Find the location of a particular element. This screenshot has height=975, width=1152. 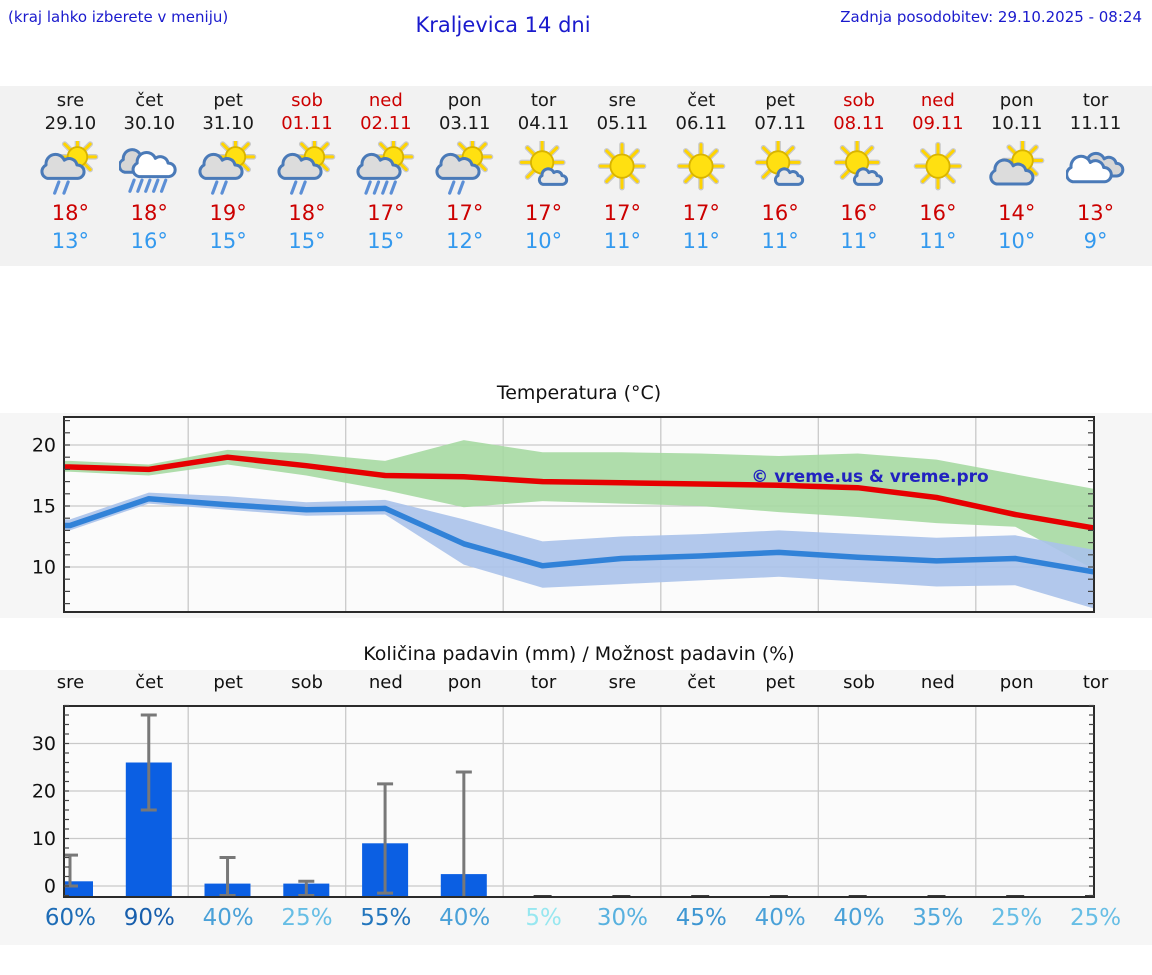

day-label: sre is located at coordinates (622, 682).